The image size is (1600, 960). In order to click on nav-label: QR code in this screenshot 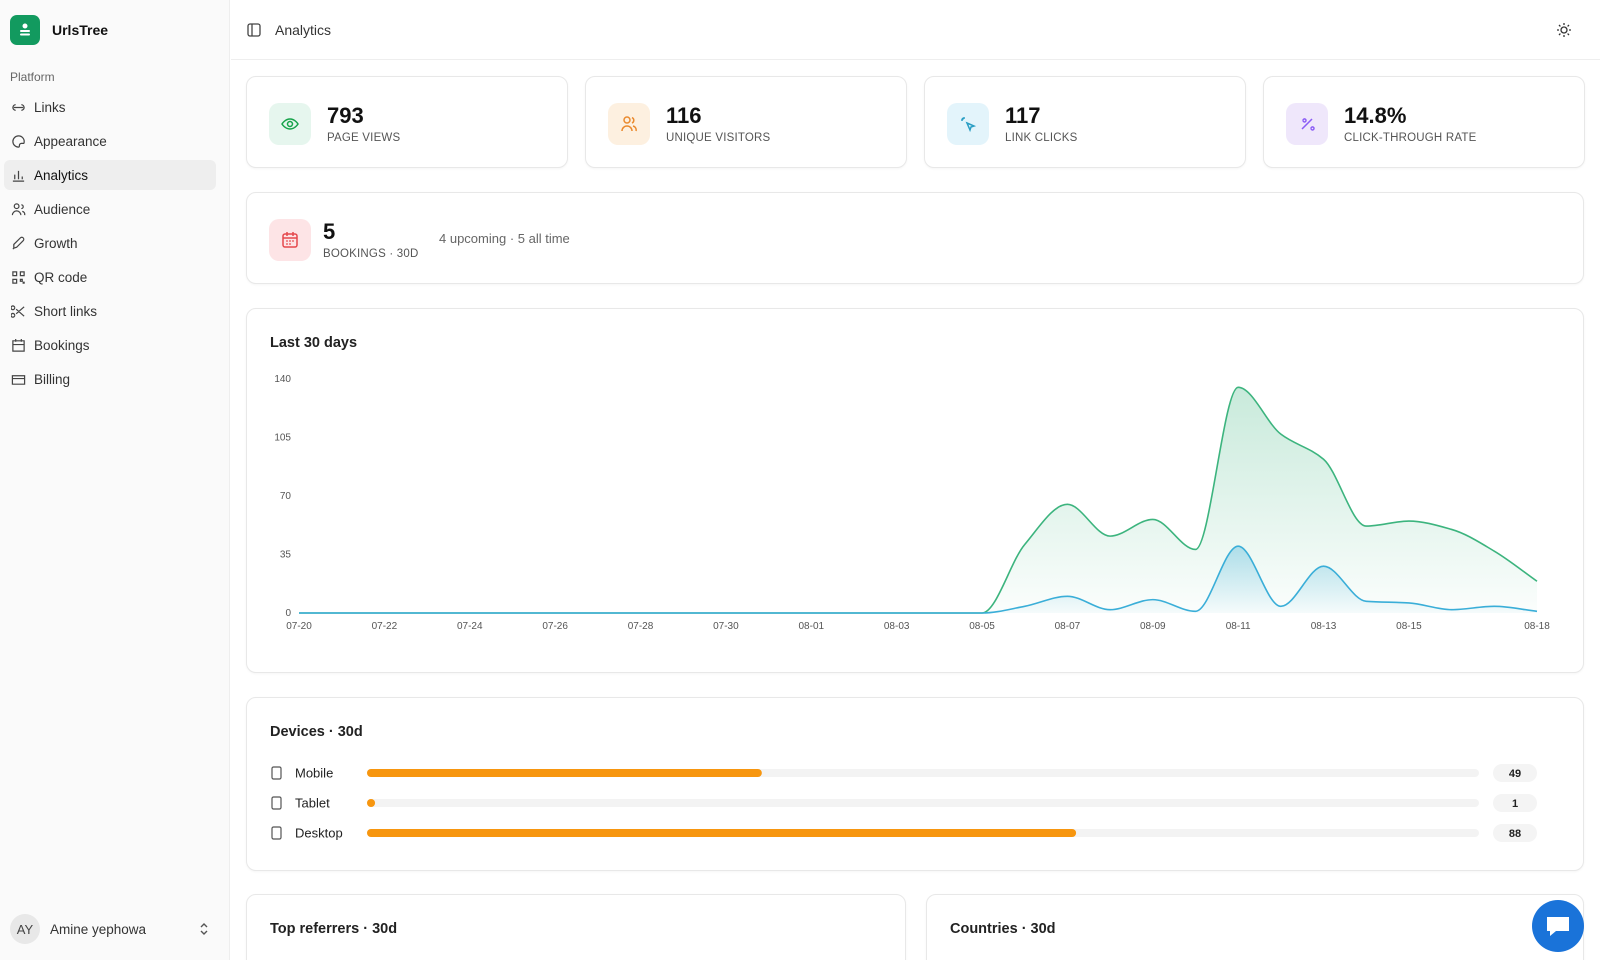, I will do `click(61, 277)`.